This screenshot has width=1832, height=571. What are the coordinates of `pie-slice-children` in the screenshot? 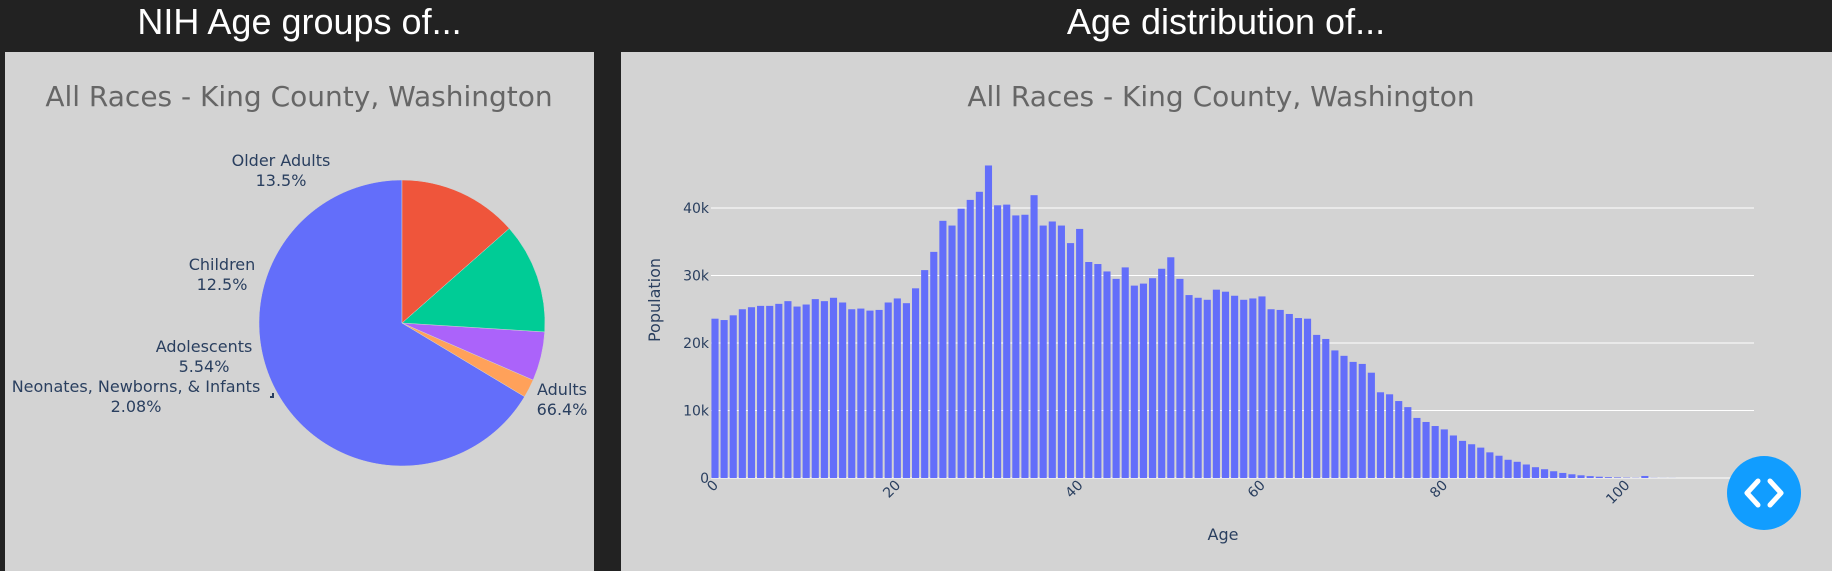 It's located at (473, 280).